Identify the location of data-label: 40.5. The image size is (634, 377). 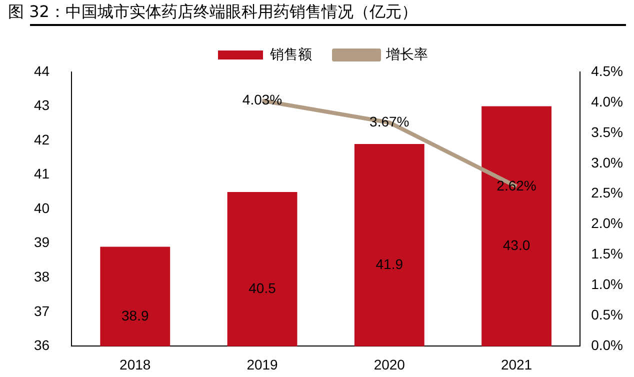
(262, 288).